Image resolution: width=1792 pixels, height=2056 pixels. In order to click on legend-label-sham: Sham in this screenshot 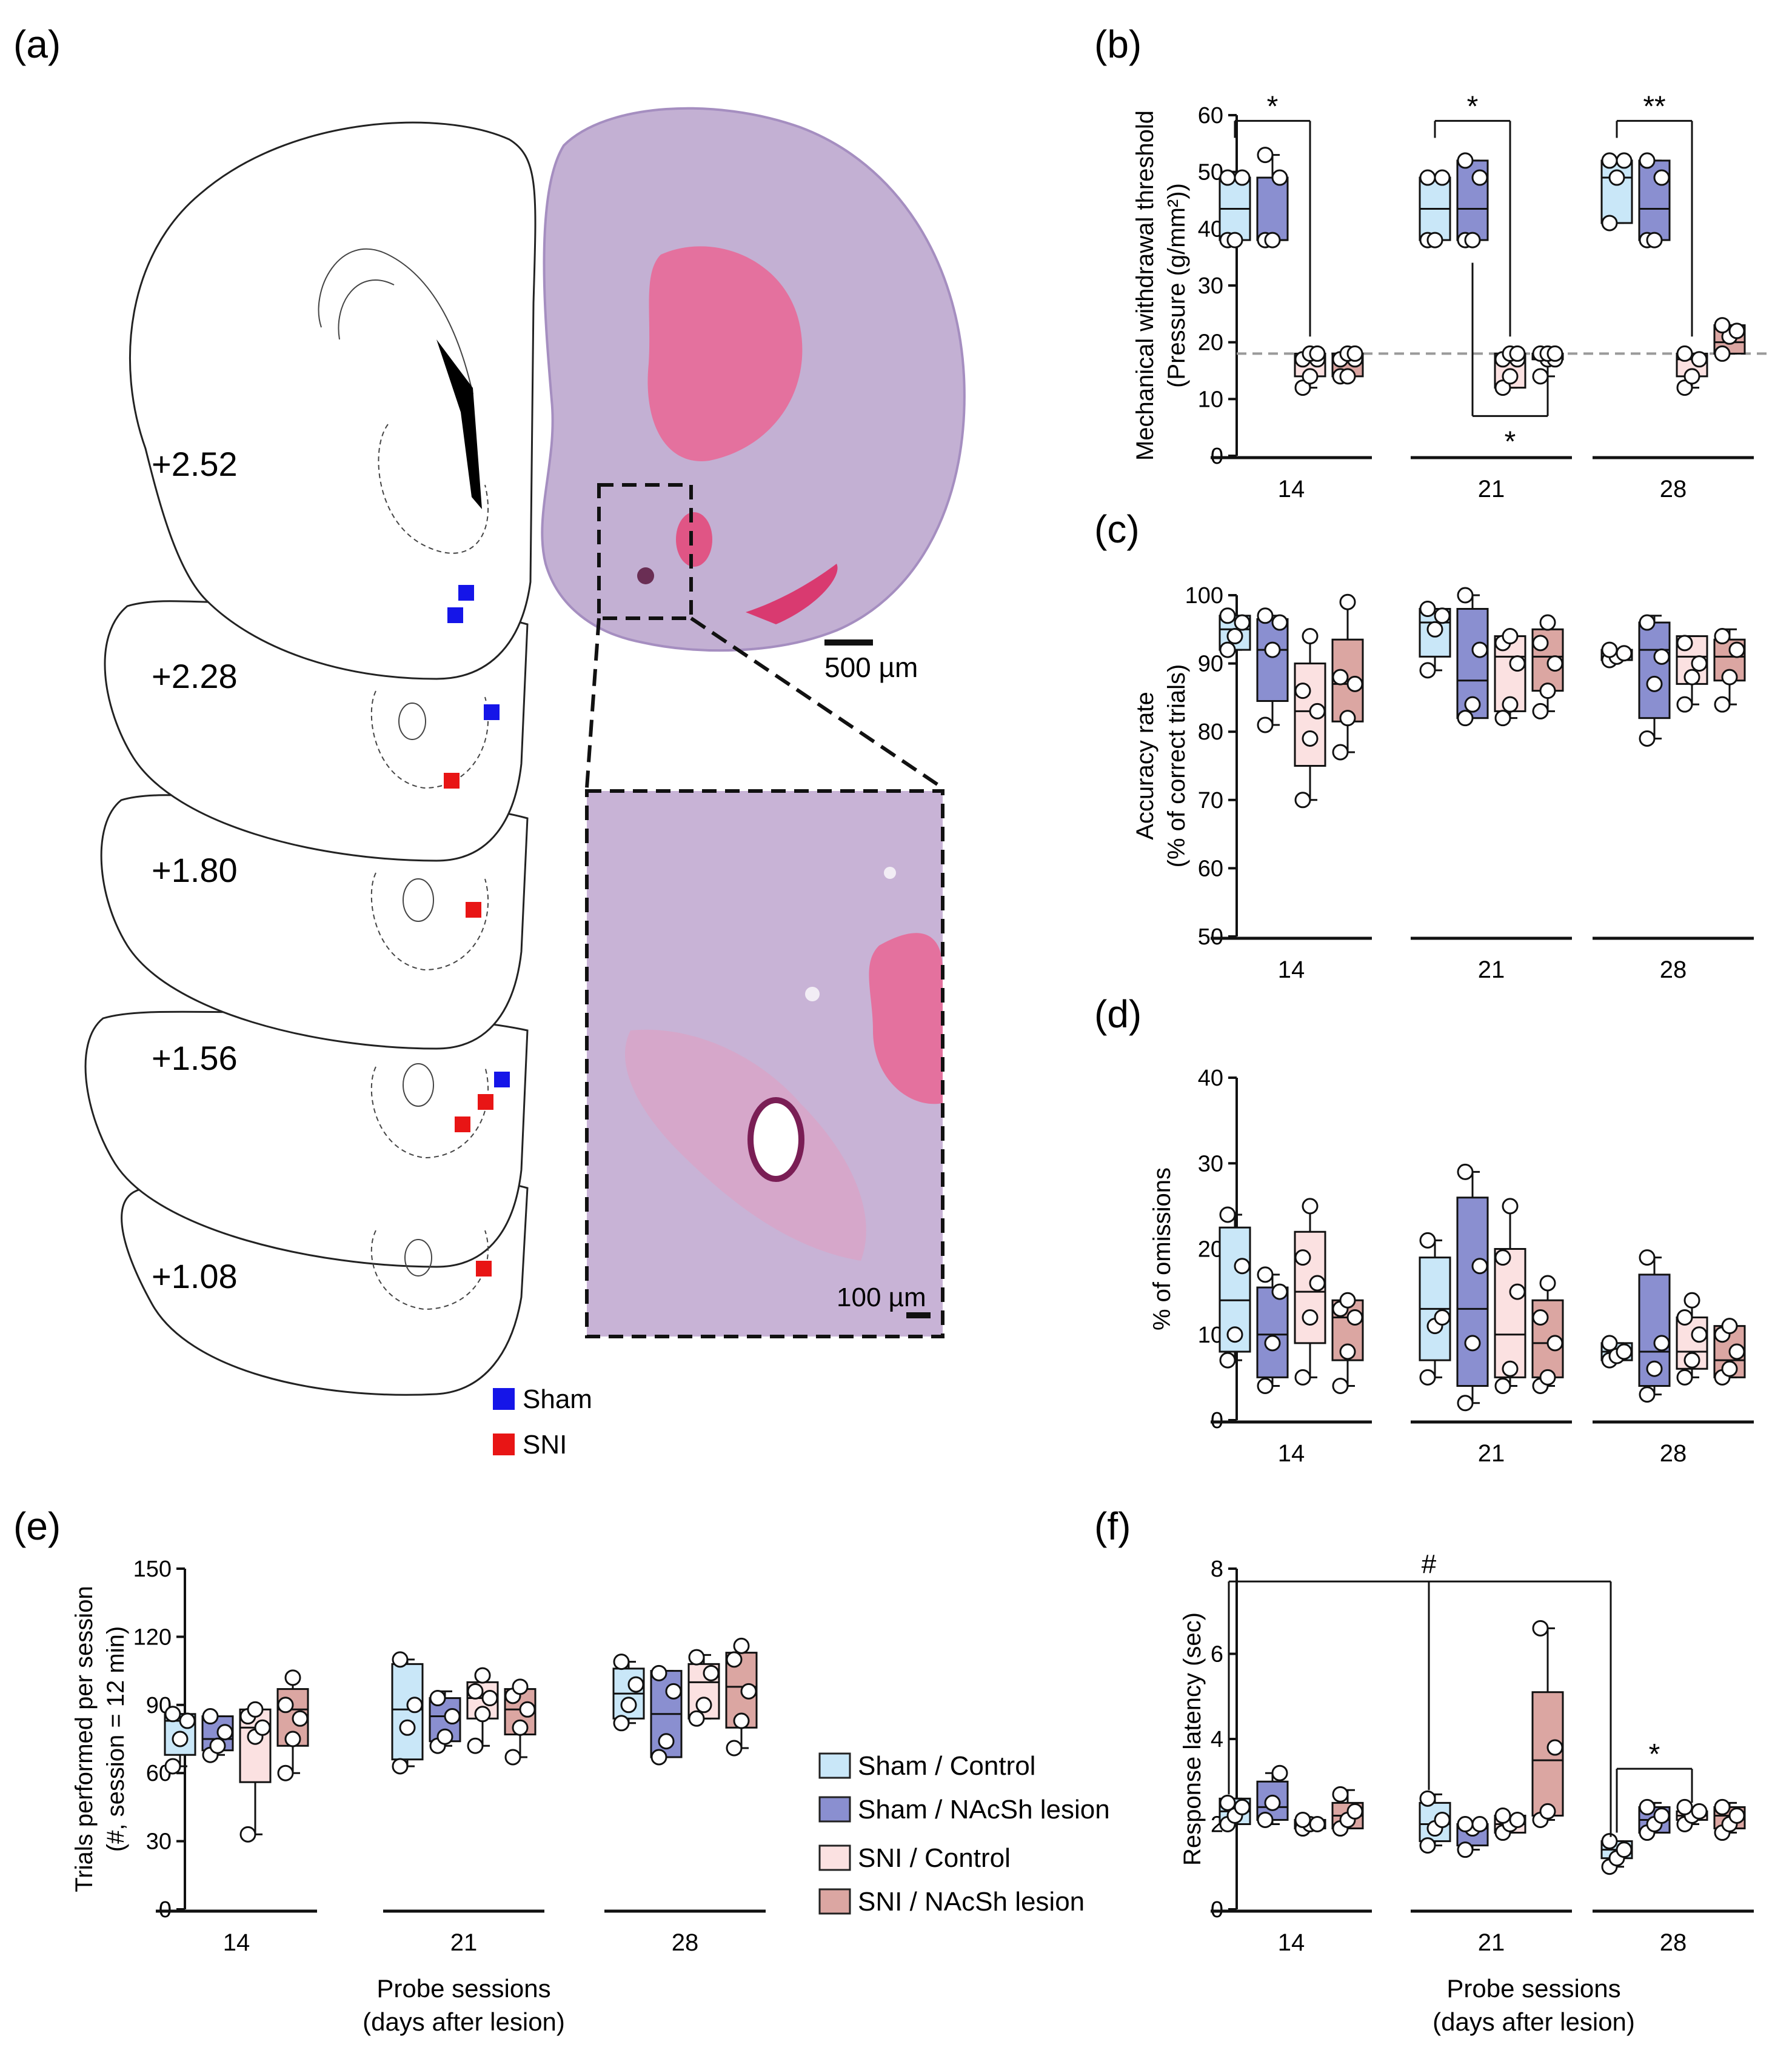, I will do `click(557, 1399)`.